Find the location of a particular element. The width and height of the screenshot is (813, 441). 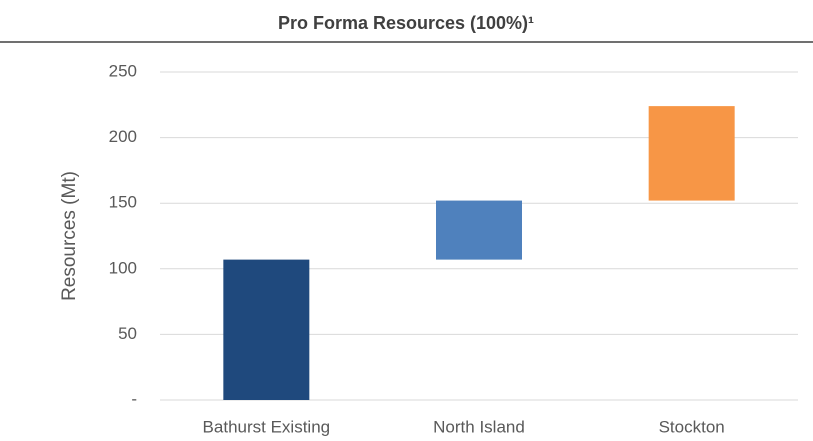

y-tick-label: 50 is located at coordinates (127, 333).